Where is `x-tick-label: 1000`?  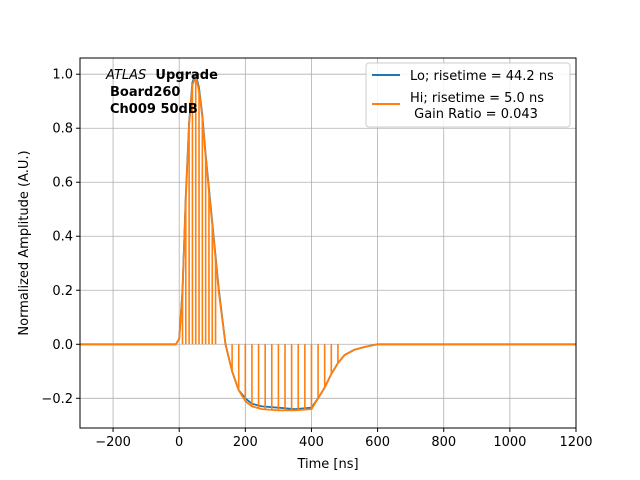
x-tick-label: 1000 is located at coordinates (509, 442).